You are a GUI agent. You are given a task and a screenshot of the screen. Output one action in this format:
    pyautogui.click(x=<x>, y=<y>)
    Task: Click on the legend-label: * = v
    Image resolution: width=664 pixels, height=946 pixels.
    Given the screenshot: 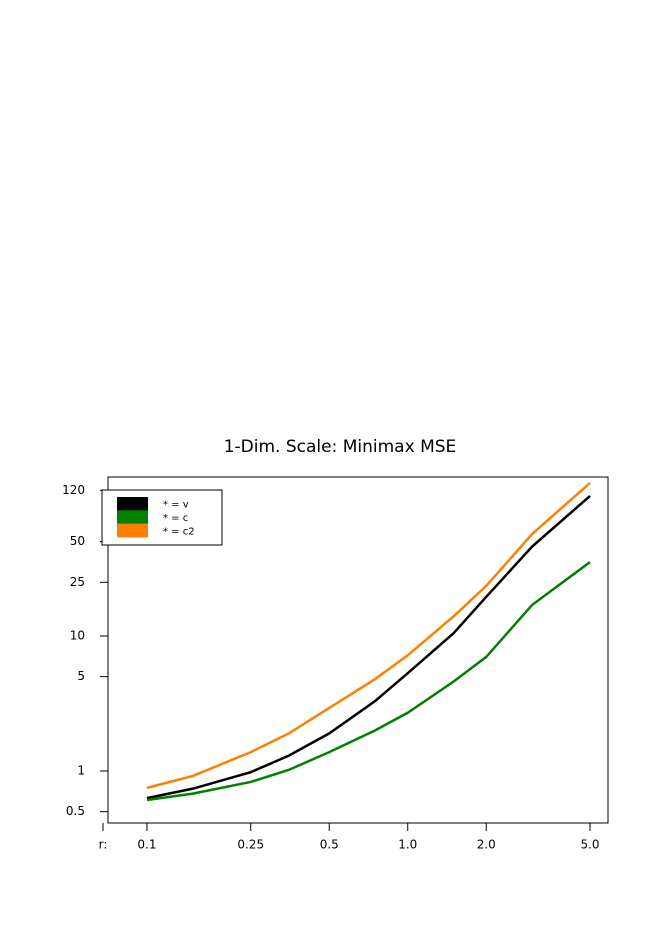 What is the action you would take?
    pyautogui.click(x=176, y=505)
    